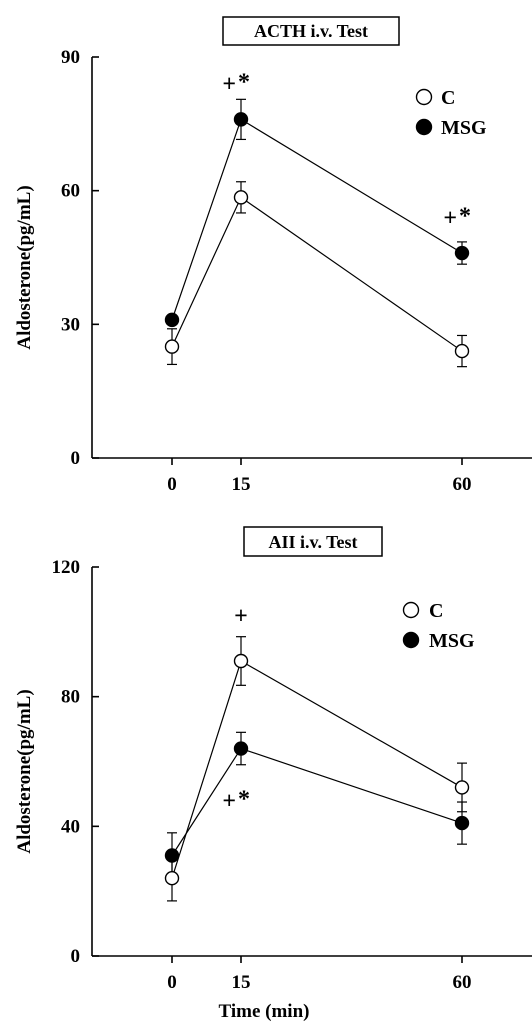 Image resolution: width=532 pixels, height=1024 pixels. I want to click on y-tick-label: 40, so click(70, 826).